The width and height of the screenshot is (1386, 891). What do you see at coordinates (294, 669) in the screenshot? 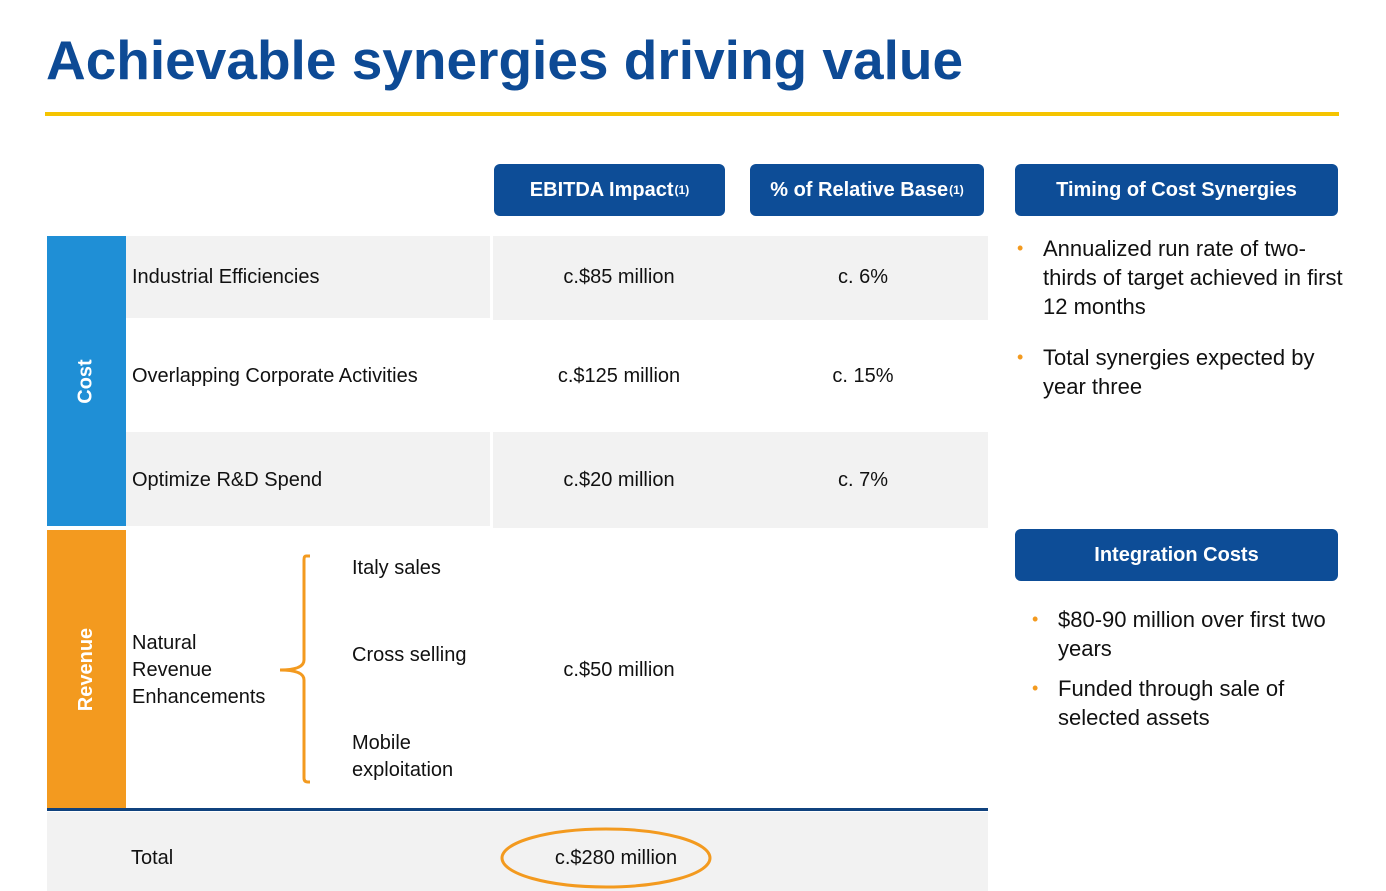
I see `brace` at bounding box center [294, 669].